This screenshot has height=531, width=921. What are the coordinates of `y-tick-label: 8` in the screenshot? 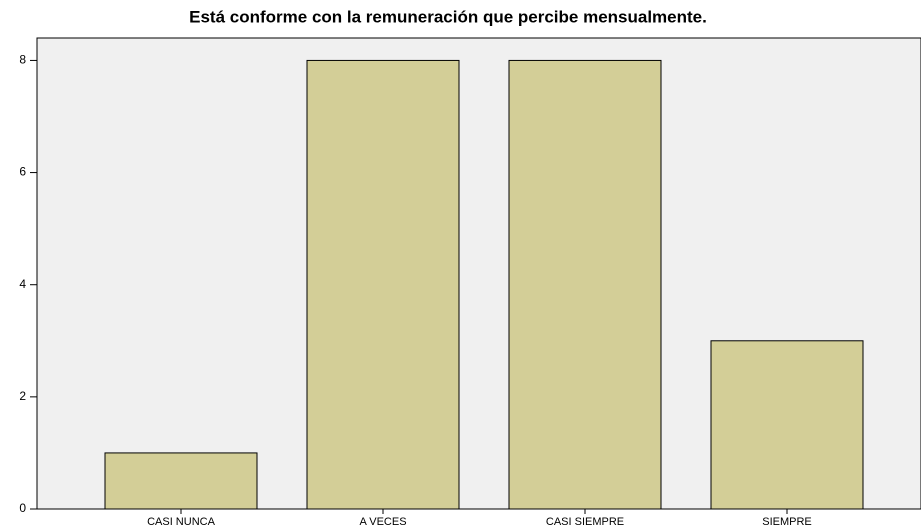 It's located at (22, 60).